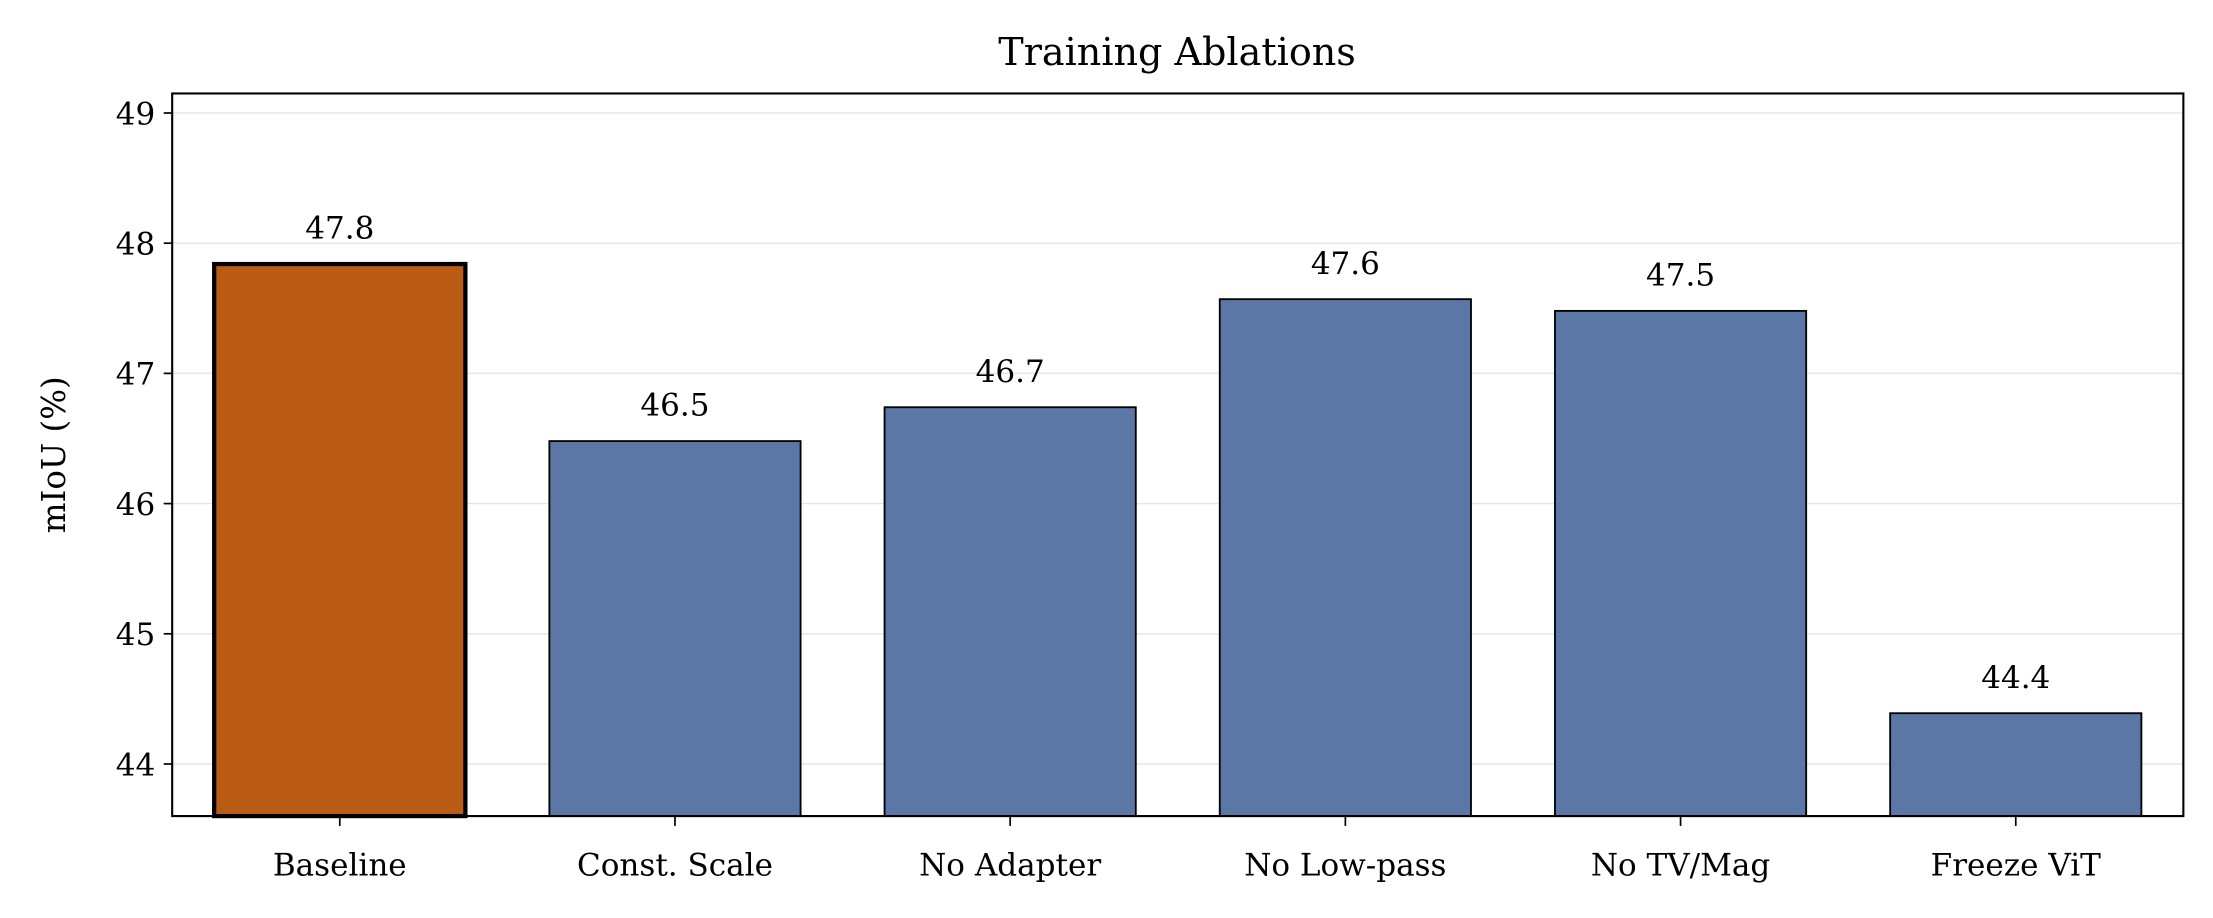 This screenshot has height=918, width=2213. I want to click on data-label: 46.7, so click(1010, 372).